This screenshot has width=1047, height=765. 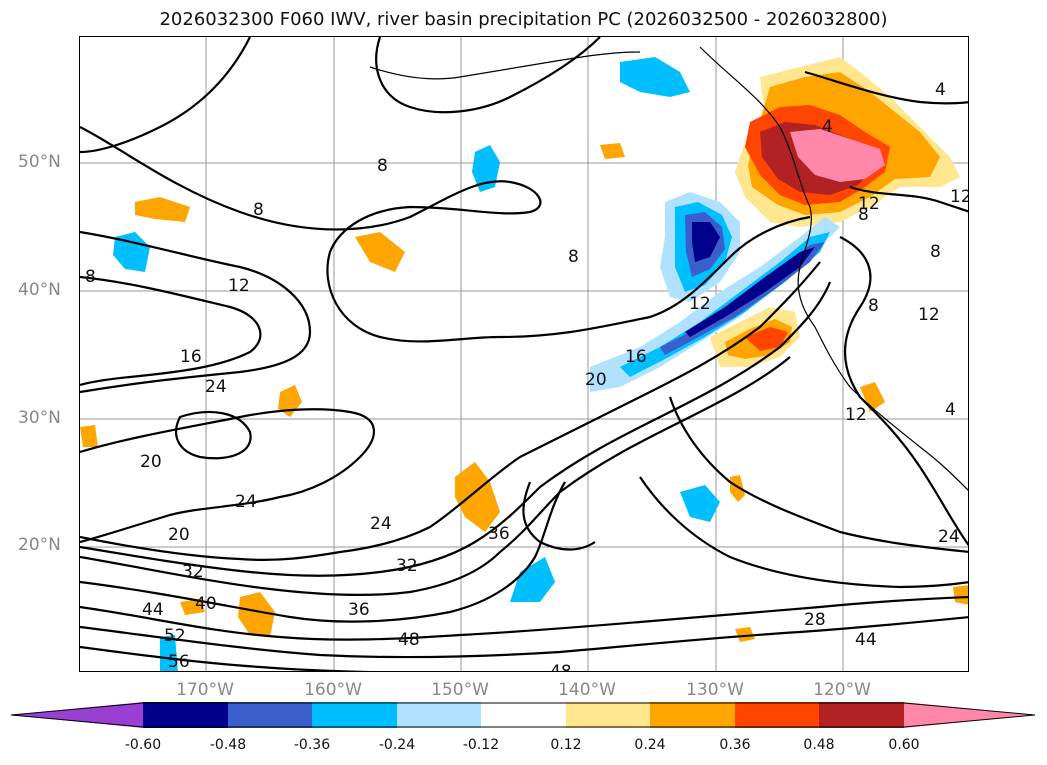 I want to click on contour-label-5: 8, so click(x=573, y=257).